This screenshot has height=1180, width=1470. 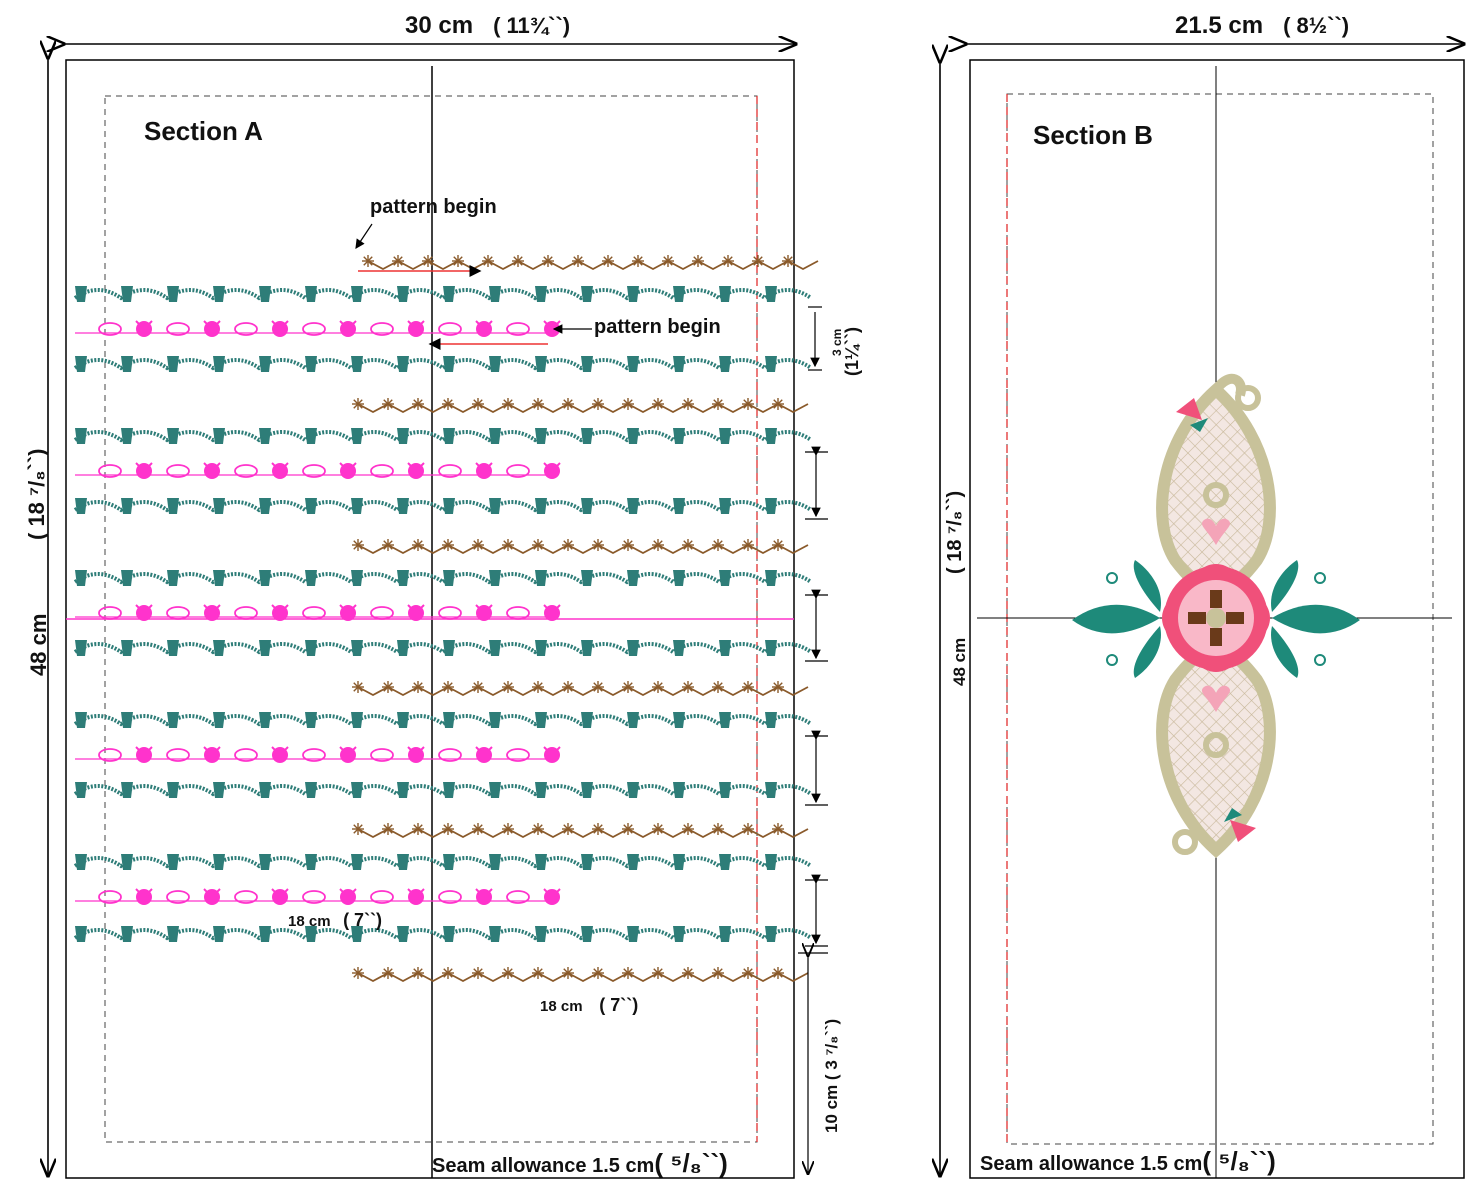 What do you see at coordinates (831, 1075) in the screenshot?
I see `bottom-margin-label: 10 cm ( 3 ⁷/₈``)` at bounding box center [831, 1075].